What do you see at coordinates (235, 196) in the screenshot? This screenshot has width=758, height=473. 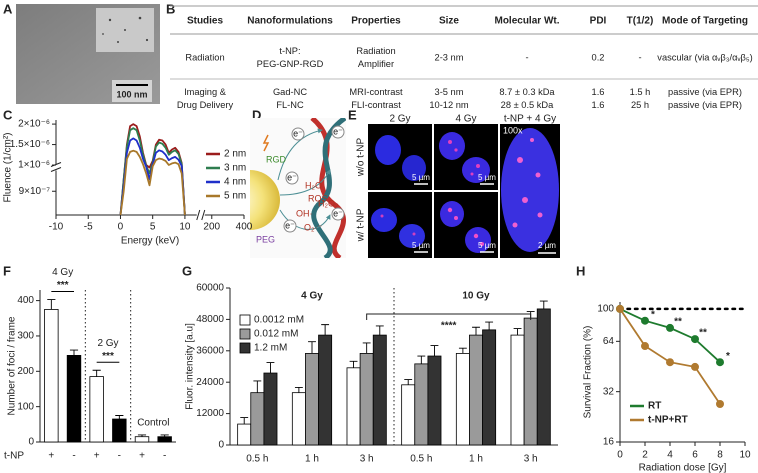 I see `legend-label: 5 nm` at bounding box center [235, 196].